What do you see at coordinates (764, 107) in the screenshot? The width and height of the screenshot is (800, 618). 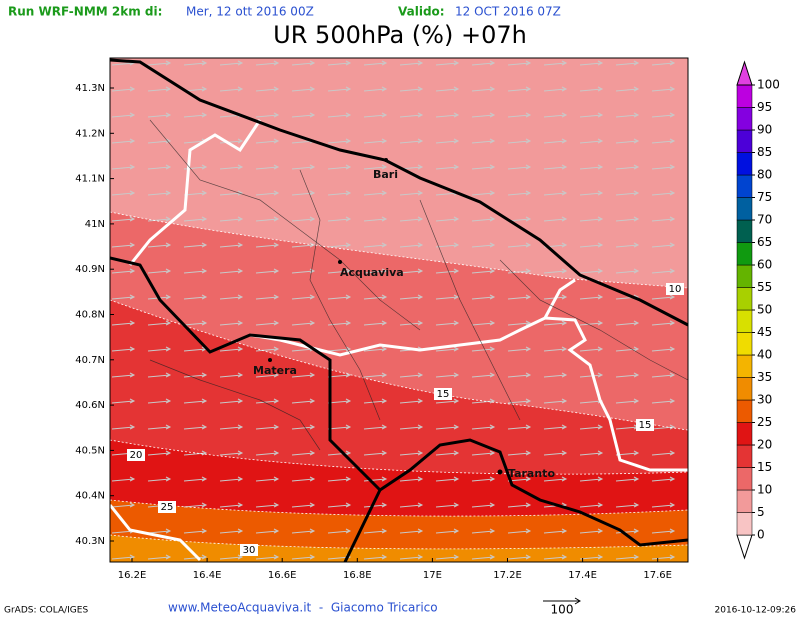 I see `colorbar-label: 95` at bounding box center [764, 107].